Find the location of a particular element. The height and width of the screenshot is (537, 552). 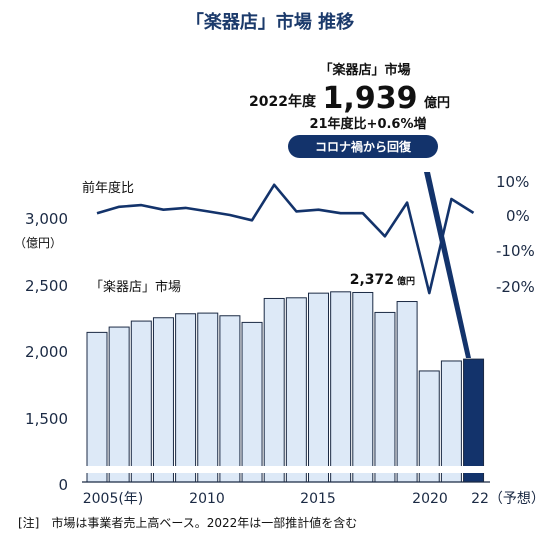

right-tick-minus20: -20% is located at coordinates (515, 287).